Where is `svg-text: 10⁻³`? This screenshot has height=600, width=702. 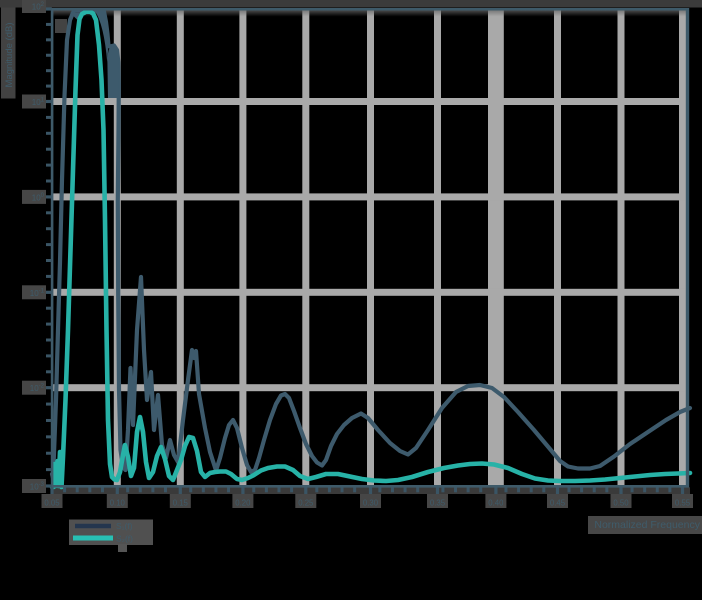
svg-text: 10⁻³ is located at coordinates (37, 487).